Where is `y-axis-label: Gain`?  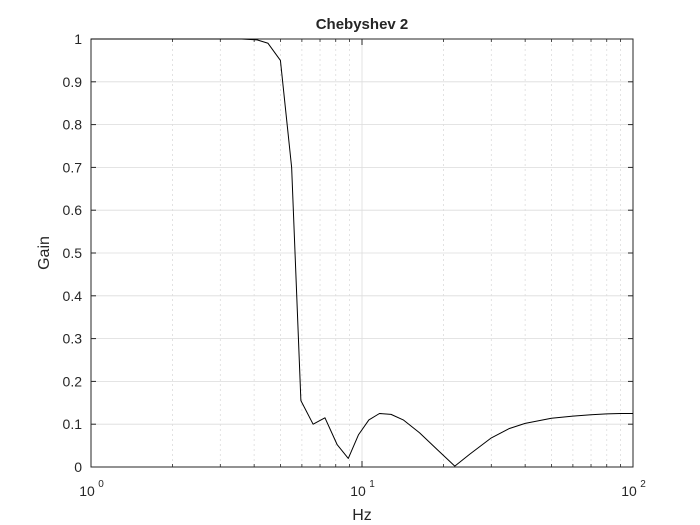 y-axis-label: Gain is located at coordinates (44, 253).